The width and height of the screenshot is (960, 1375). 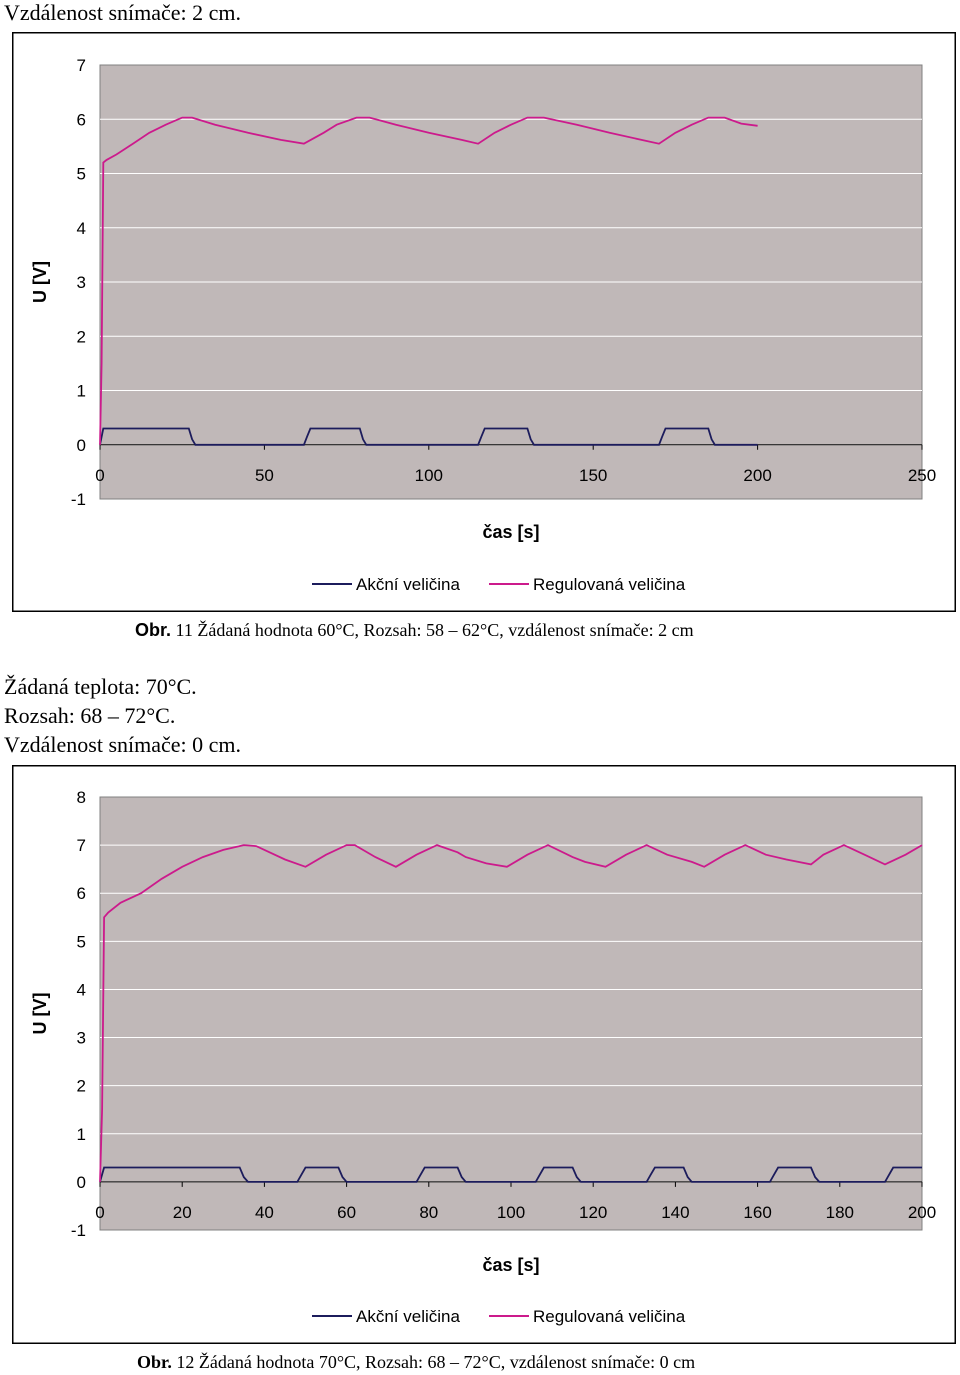 What do you see at coordinates (81, 1182) in the screenshot?
I see `chart-2-y-tick-label: 0` at bounding box center [81, 1182].